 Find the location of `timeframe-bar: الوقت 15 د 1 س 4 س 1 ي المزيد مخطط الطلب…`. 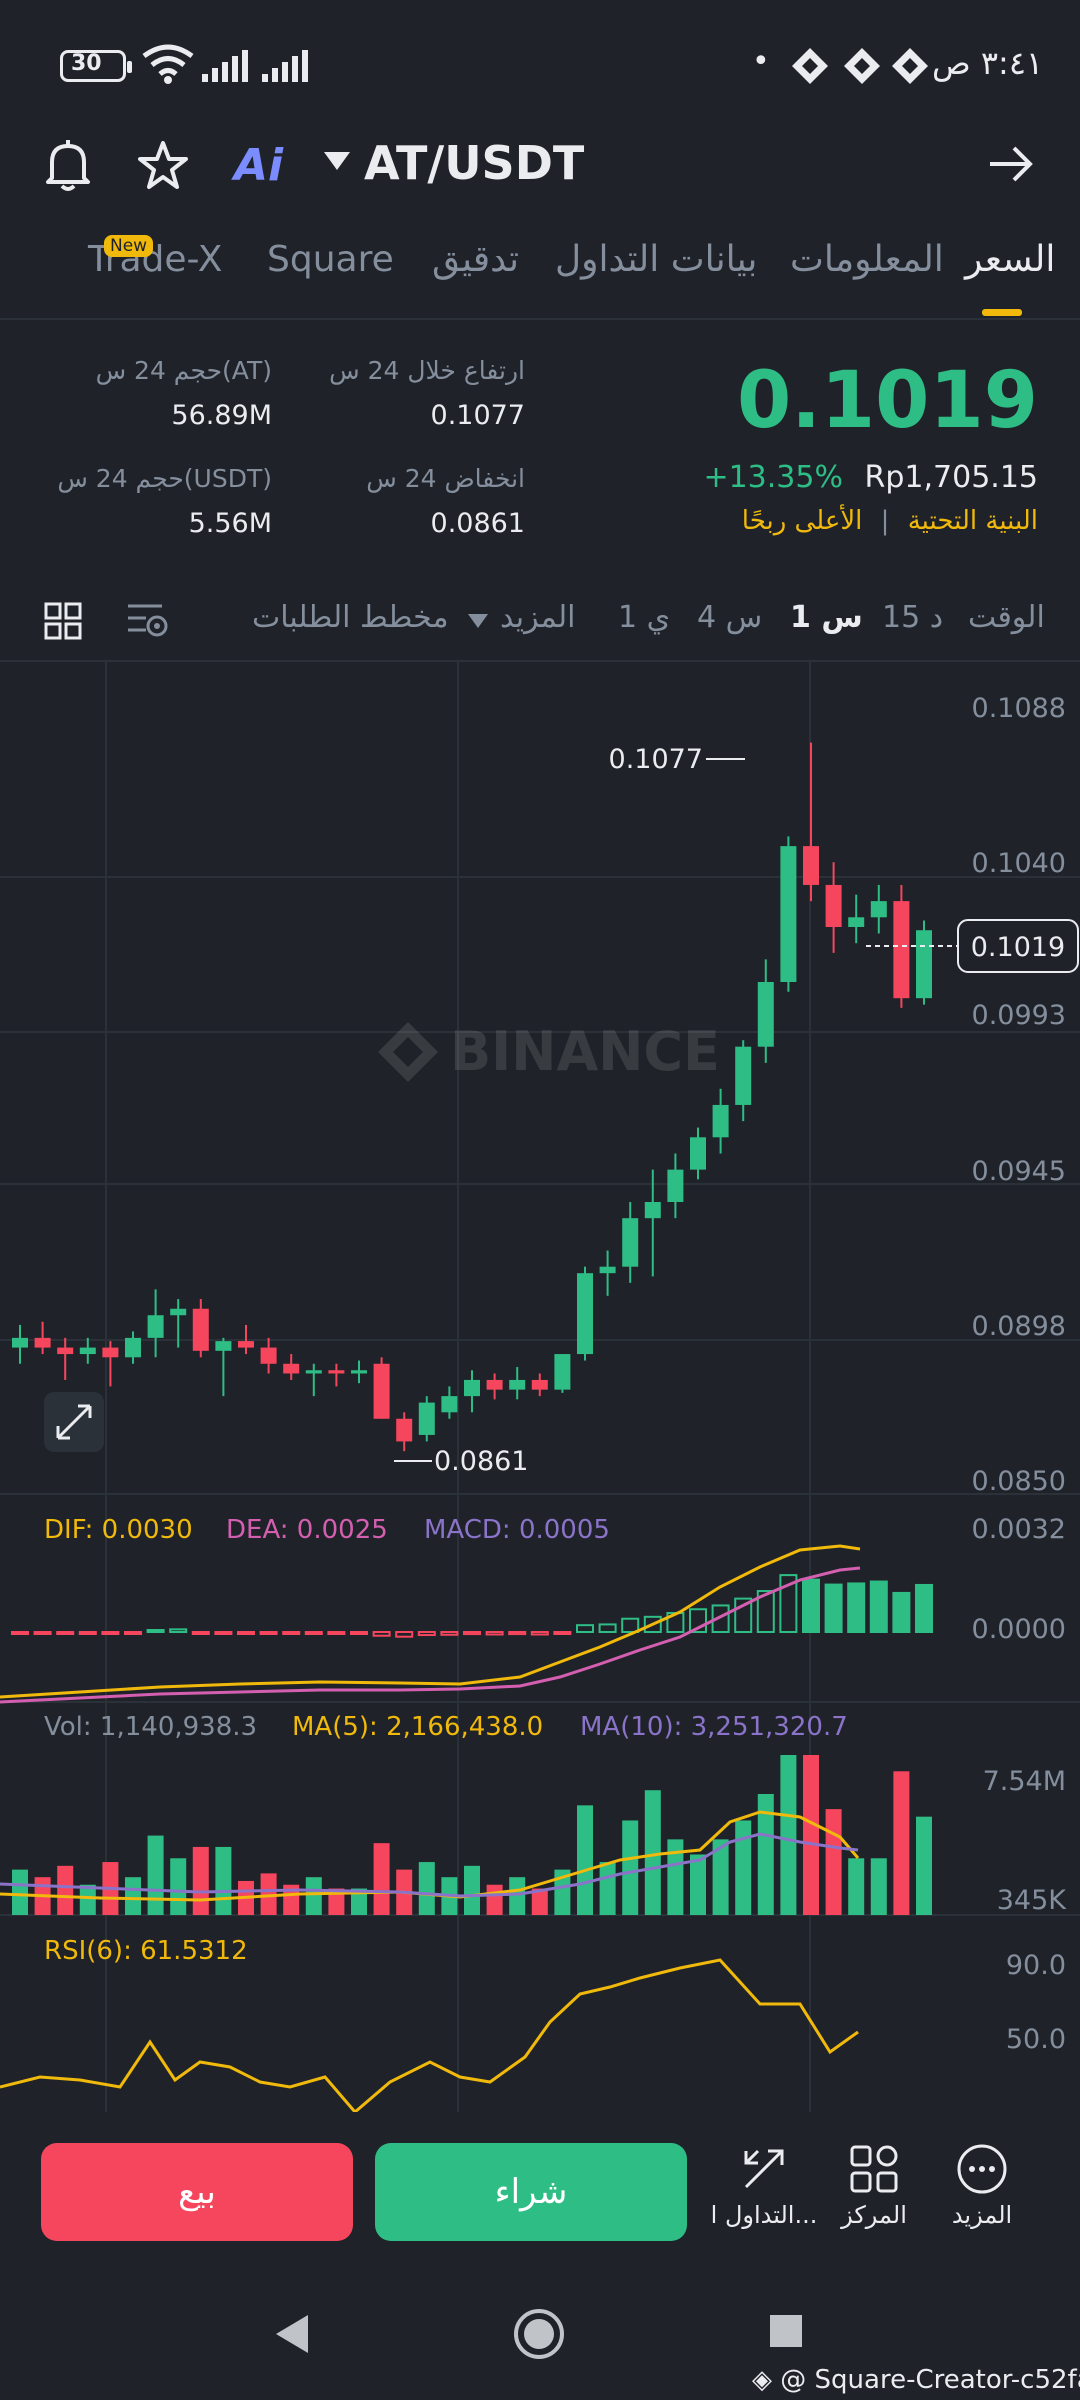

timeframe-bar: الوقت 15 د 1 س 4 س 1 ي المزيد مخطط الطلب… is located at coordinates (540, 621).